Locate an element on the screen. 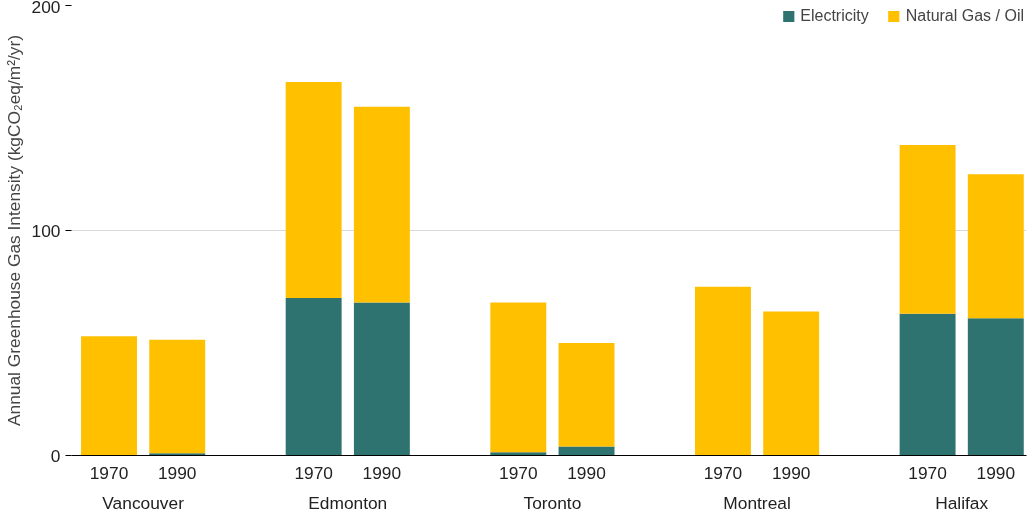  y-tick-label: 200 is located at coordinates (46, 8).